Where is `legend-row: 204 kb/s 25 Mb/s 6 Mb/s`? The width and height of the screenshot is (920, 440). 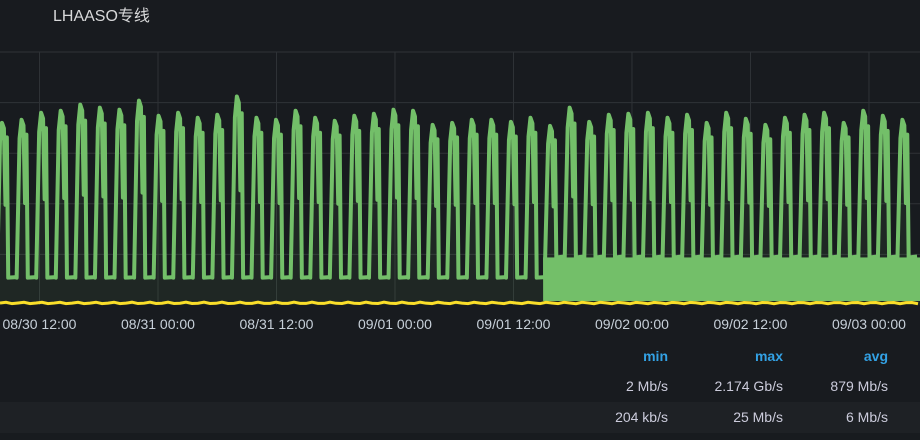
legend-row: 204 kb/s 25 Mb/s 6 Mb/s is located at coordinates (460, 417).